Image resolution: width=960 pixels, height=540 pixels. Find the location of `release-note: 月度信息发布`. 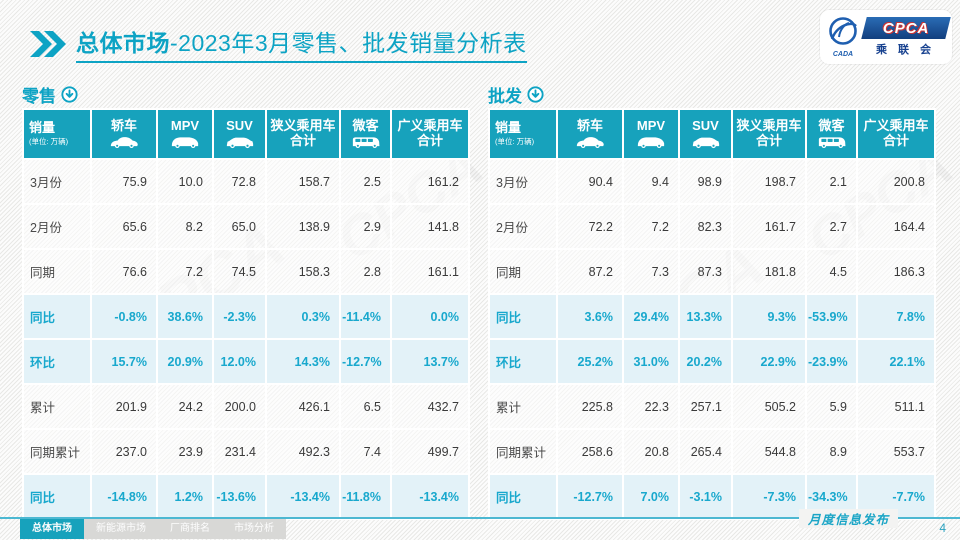

release-note: 月度信息发布 is located at coordinates (848, 518).